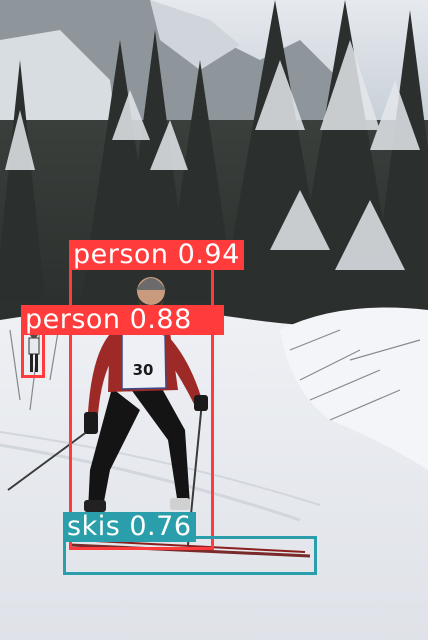 This screenshot has height=640, width=428. I want to click on detection-score: 0.76, so click(160, 527).